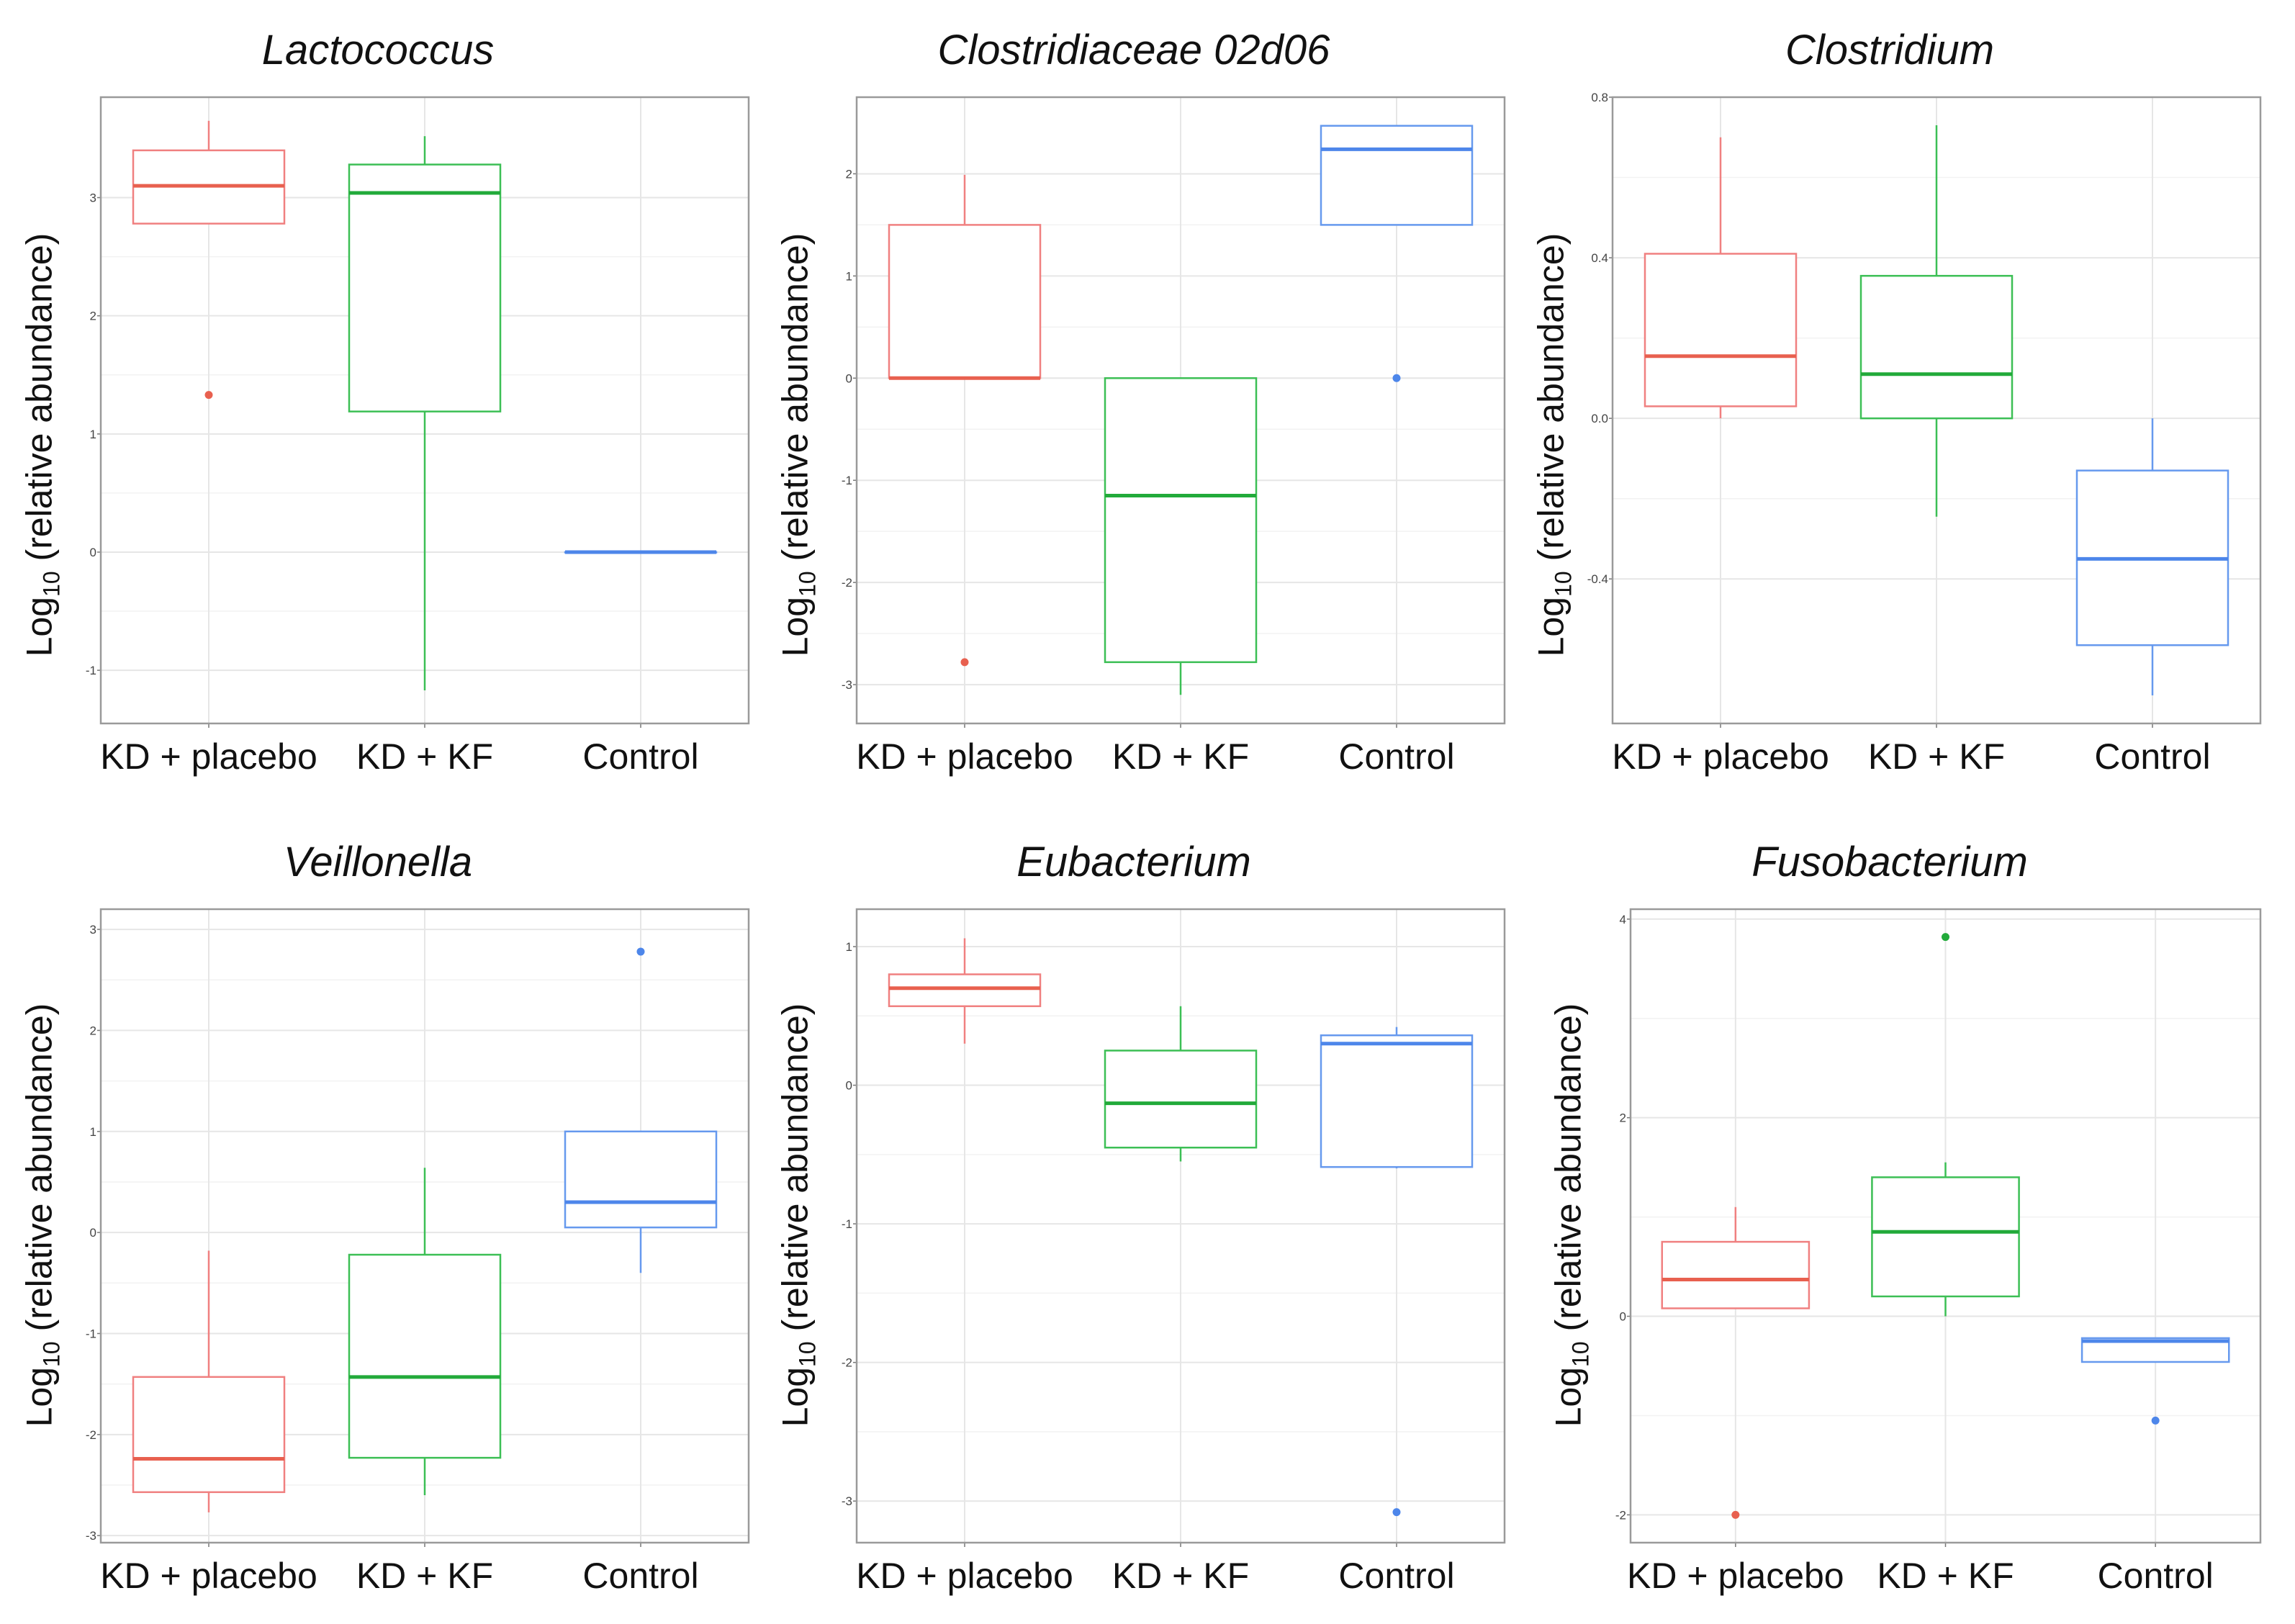 Image resolution: width=2295 pixels, height=1624 pixels. What do you see at coordinates (1598, 579) in the screenshot?
I see `y-tick-label: -0.4` at bounding box center [1598, 579].